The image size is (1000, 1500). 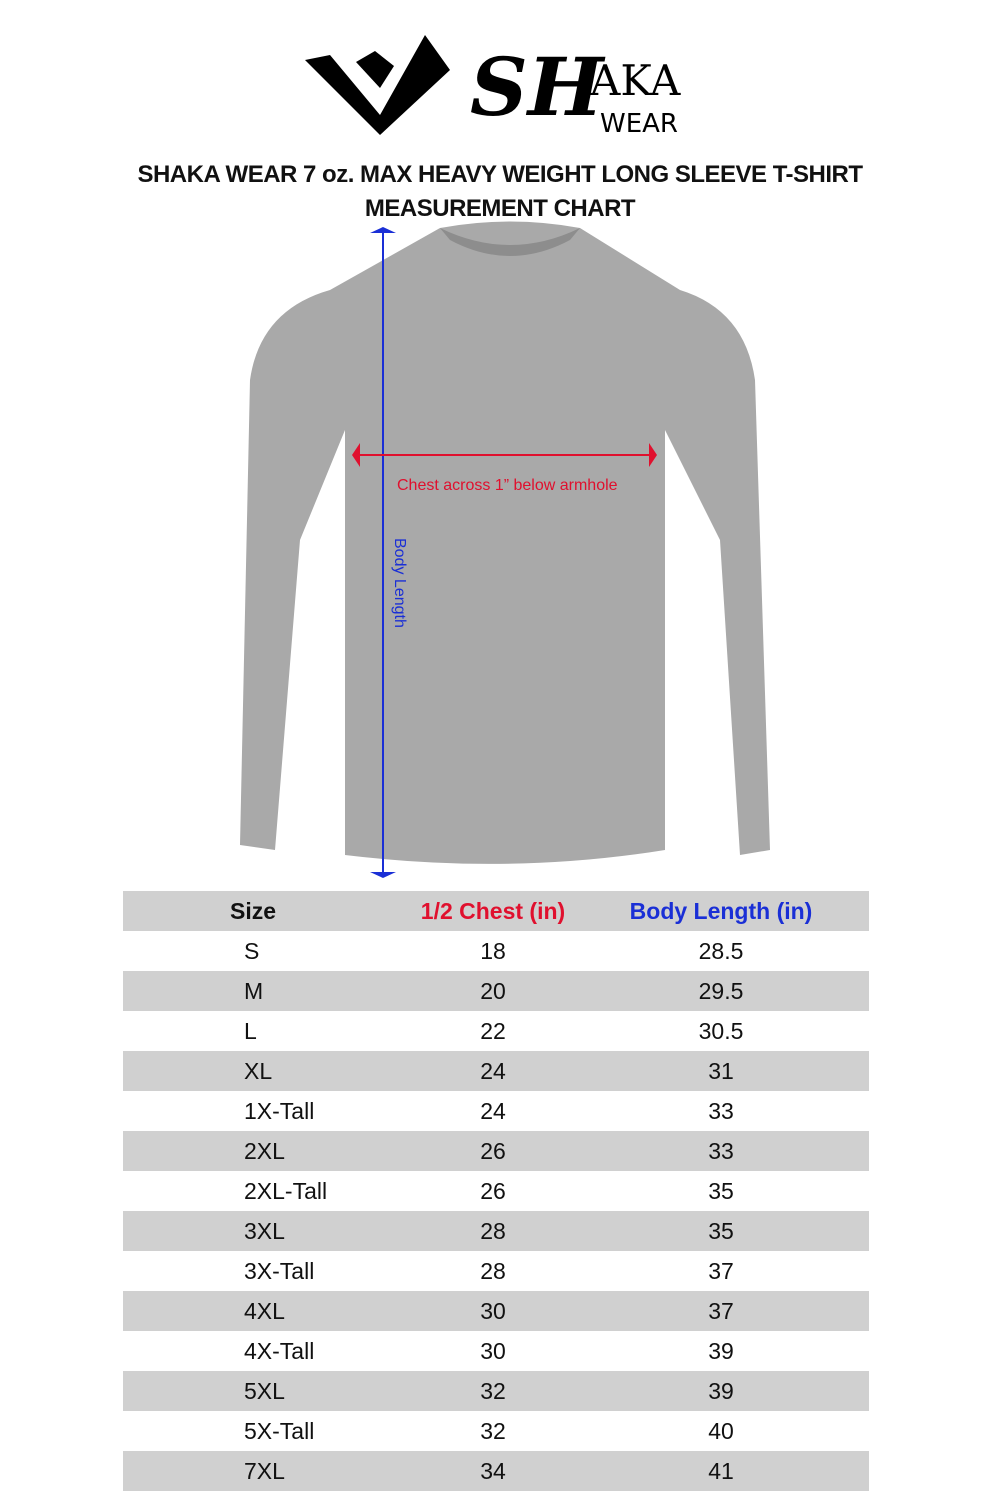 What do you see at coordinates (286, 1190) in the screenshot?
I see `size-cell: 2XL-Tall` at bounding box center [286, 1190].